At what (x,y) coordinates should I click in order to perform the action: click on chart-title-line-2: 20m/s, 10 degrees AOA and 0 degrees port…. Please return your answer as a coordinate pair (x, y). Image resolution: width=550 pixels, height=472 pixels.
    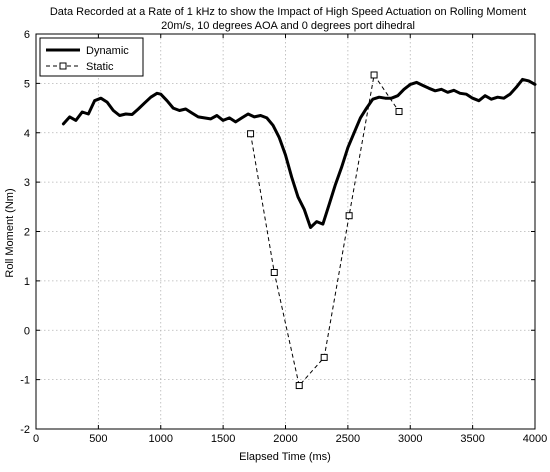
    Looking at the image, I should click on (288, 26).